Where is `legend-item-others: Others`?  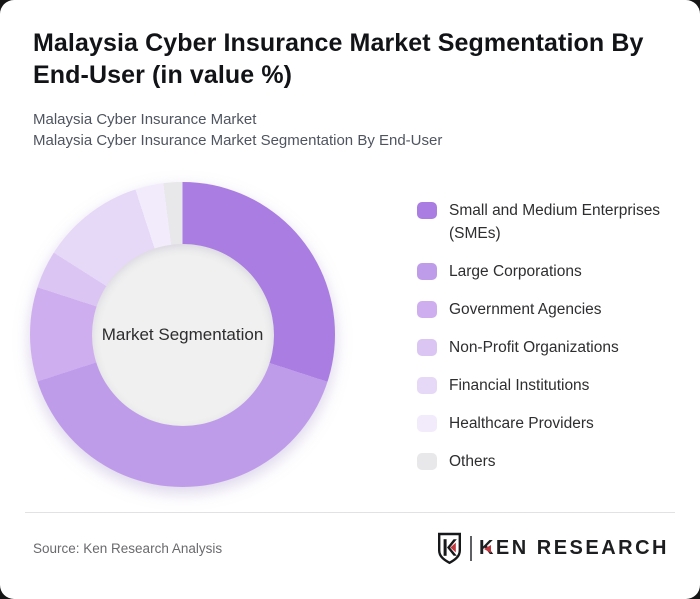 legend-item-others: Others is located at coordinates (551, 461).